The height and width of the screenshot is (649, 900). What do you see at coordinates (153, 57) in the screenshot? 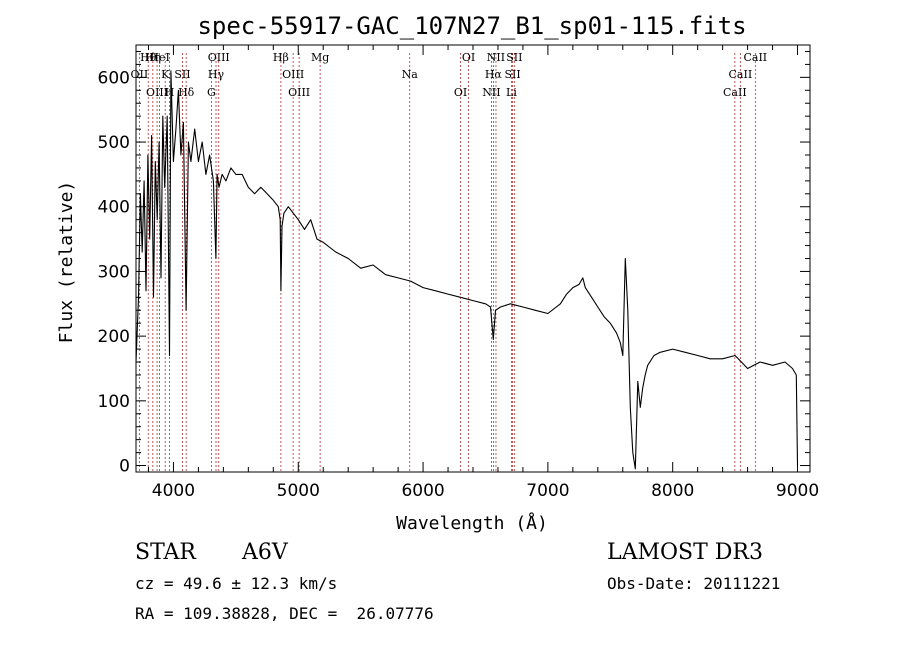
I see `line-label: Hη` at bounding box center [153, 57].